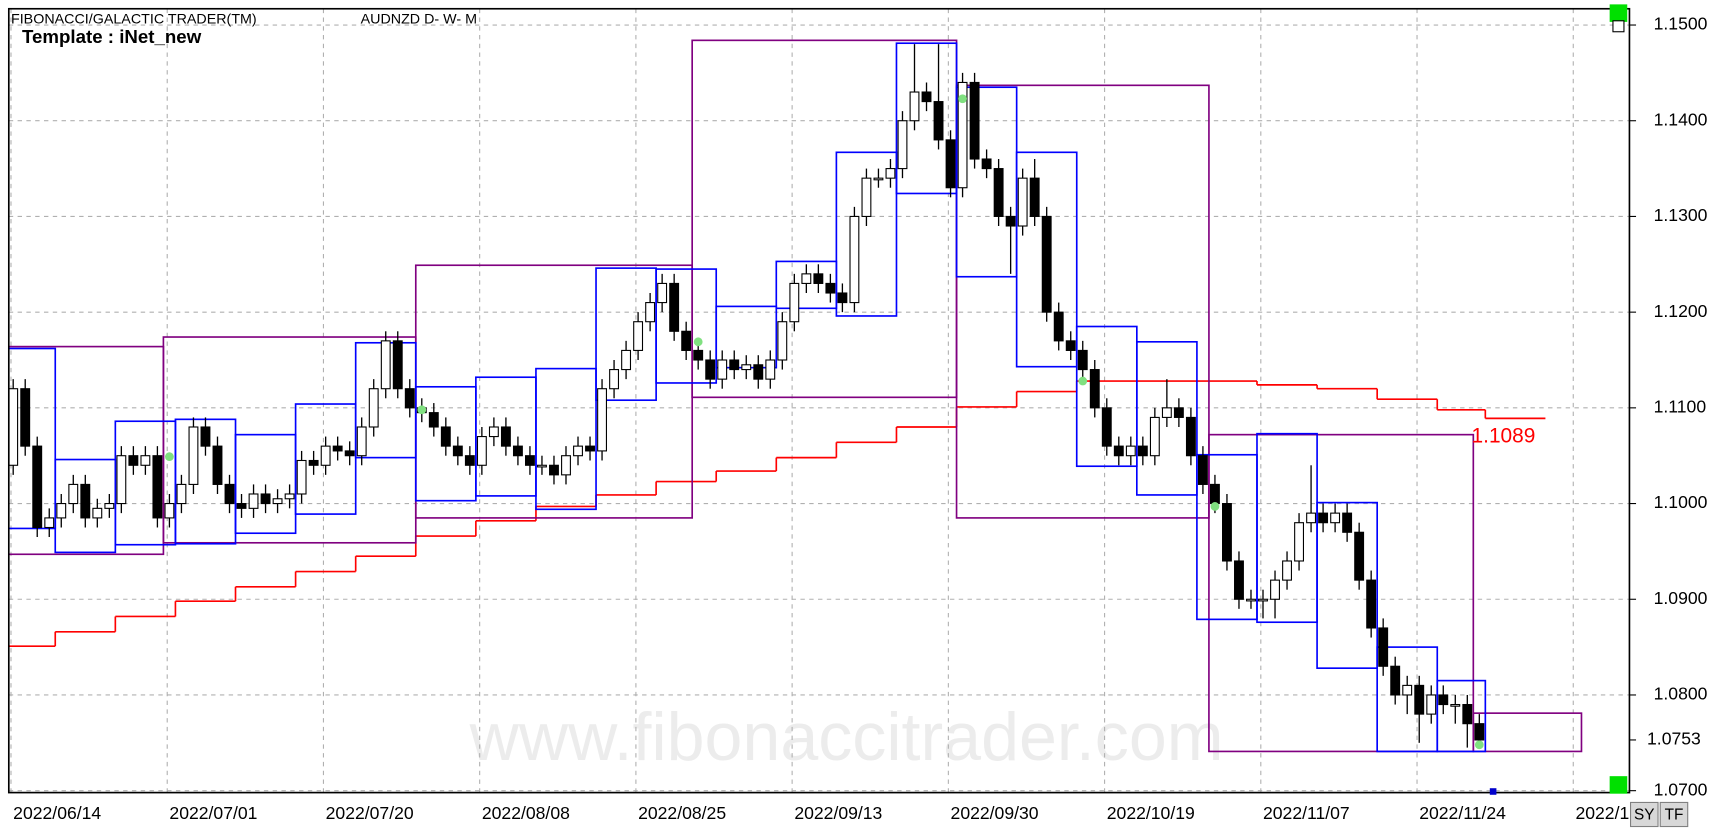 Image resolution: width=1724 pixels, height=832 pixels. I want to click on y-tick-label: 1.1100, so click(1680, 407).